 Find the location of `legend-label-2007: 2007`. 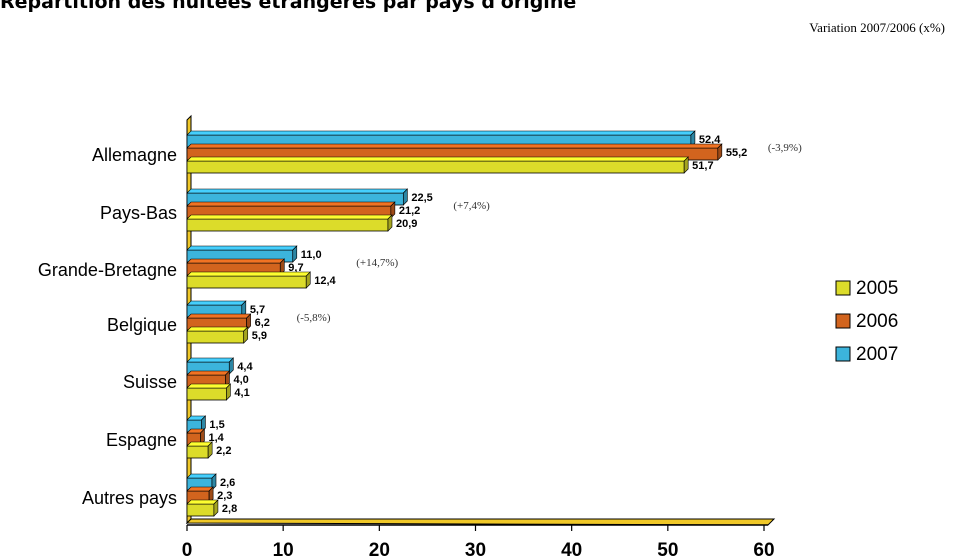

legend-label-2007: 2007 is located at coordinates (877, 354).